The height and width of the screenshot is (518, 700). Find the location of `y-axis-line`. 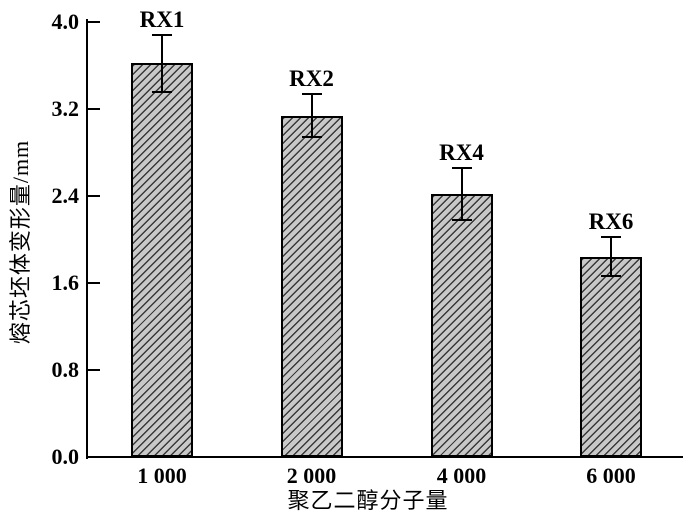

y-axis-line is located at coordinates (87, 239).